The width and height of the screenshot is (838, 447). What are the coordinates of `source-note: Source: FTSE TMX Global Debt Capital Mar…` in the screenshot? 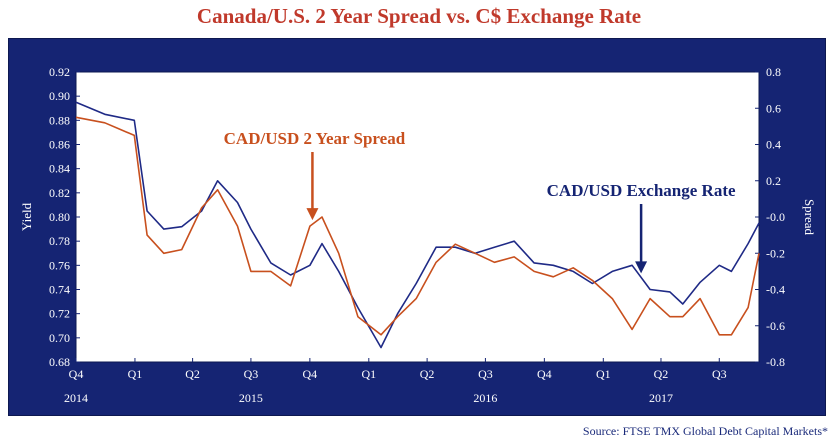 It's located at (705, 431).